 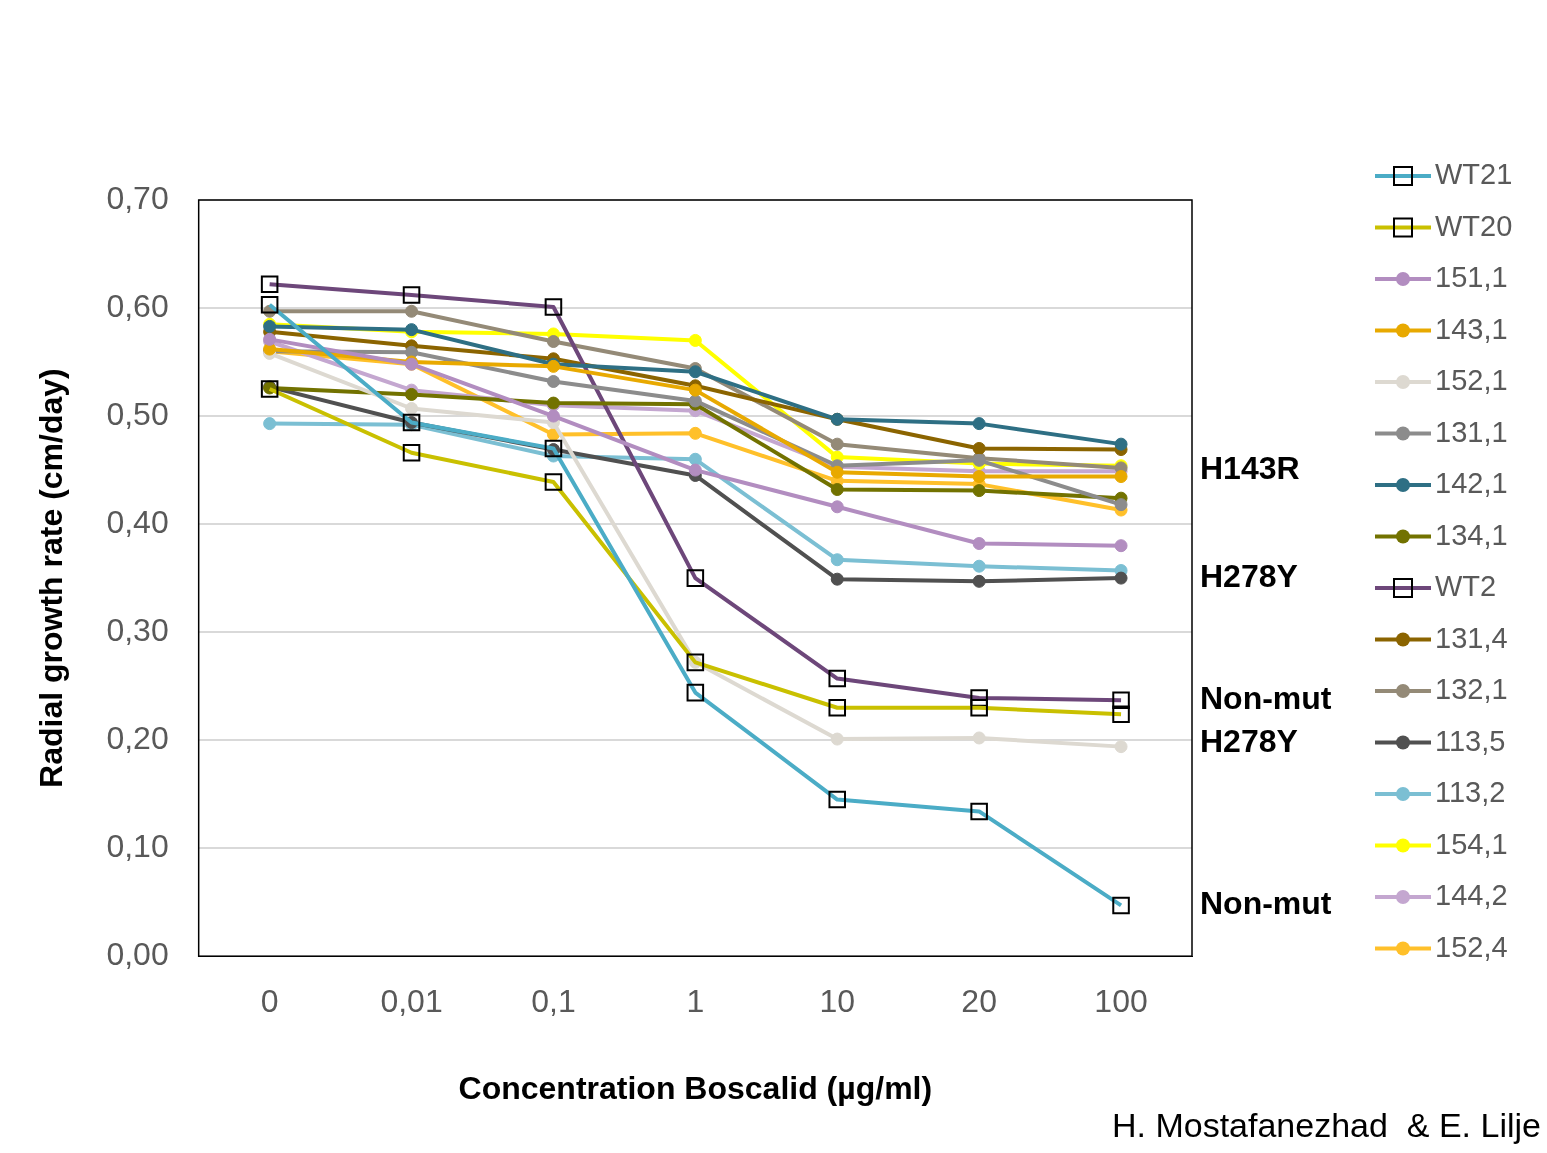 I want to click on y-tick-label: 0,40, so click(x=137, y=521).